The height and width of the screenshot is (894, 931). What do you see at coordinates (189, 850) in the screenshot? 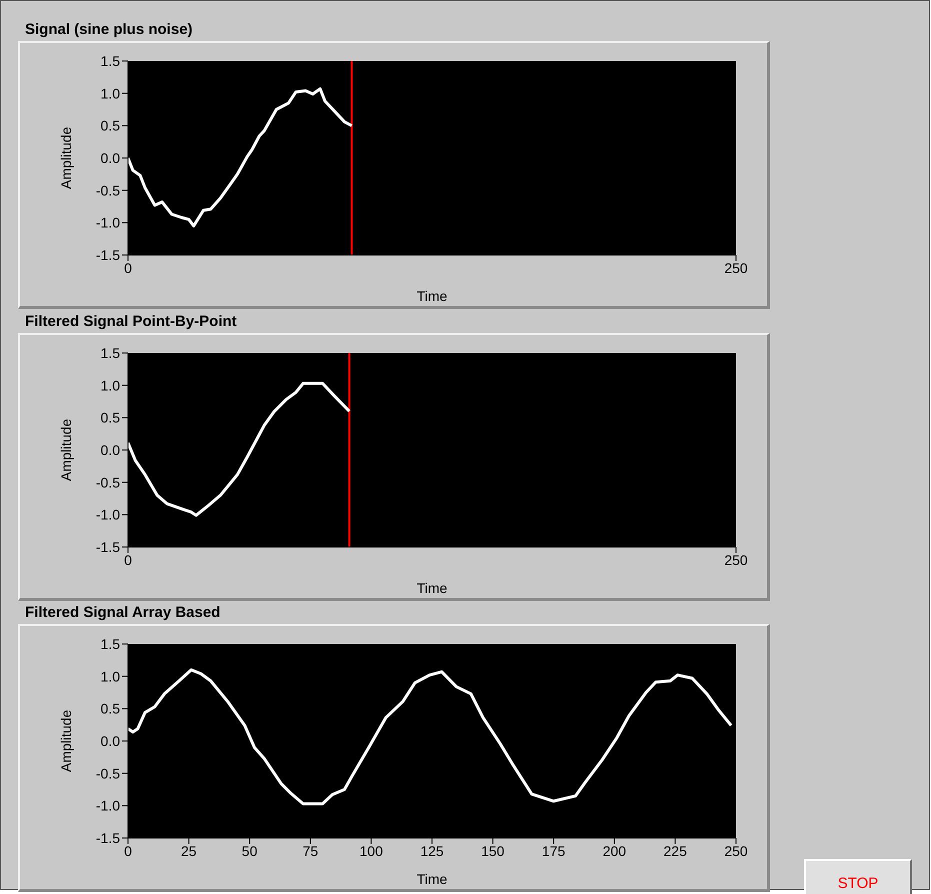
I see `x-tick-label: 25` at bounding box center [189, 850].